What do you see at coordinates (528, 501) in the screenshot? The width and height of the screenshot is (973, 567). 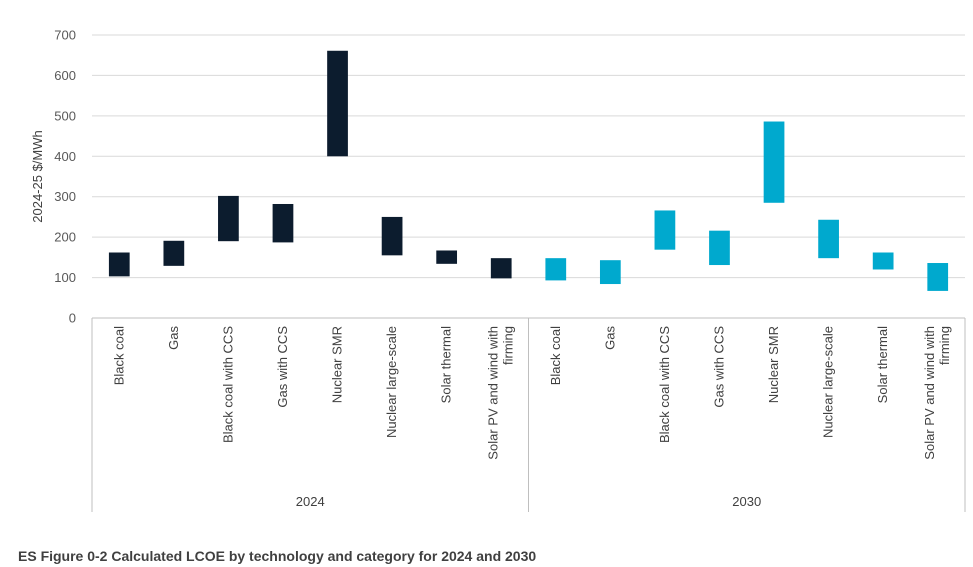 I see `group-labels: 2024 2030` at bounding box center [528, 501].